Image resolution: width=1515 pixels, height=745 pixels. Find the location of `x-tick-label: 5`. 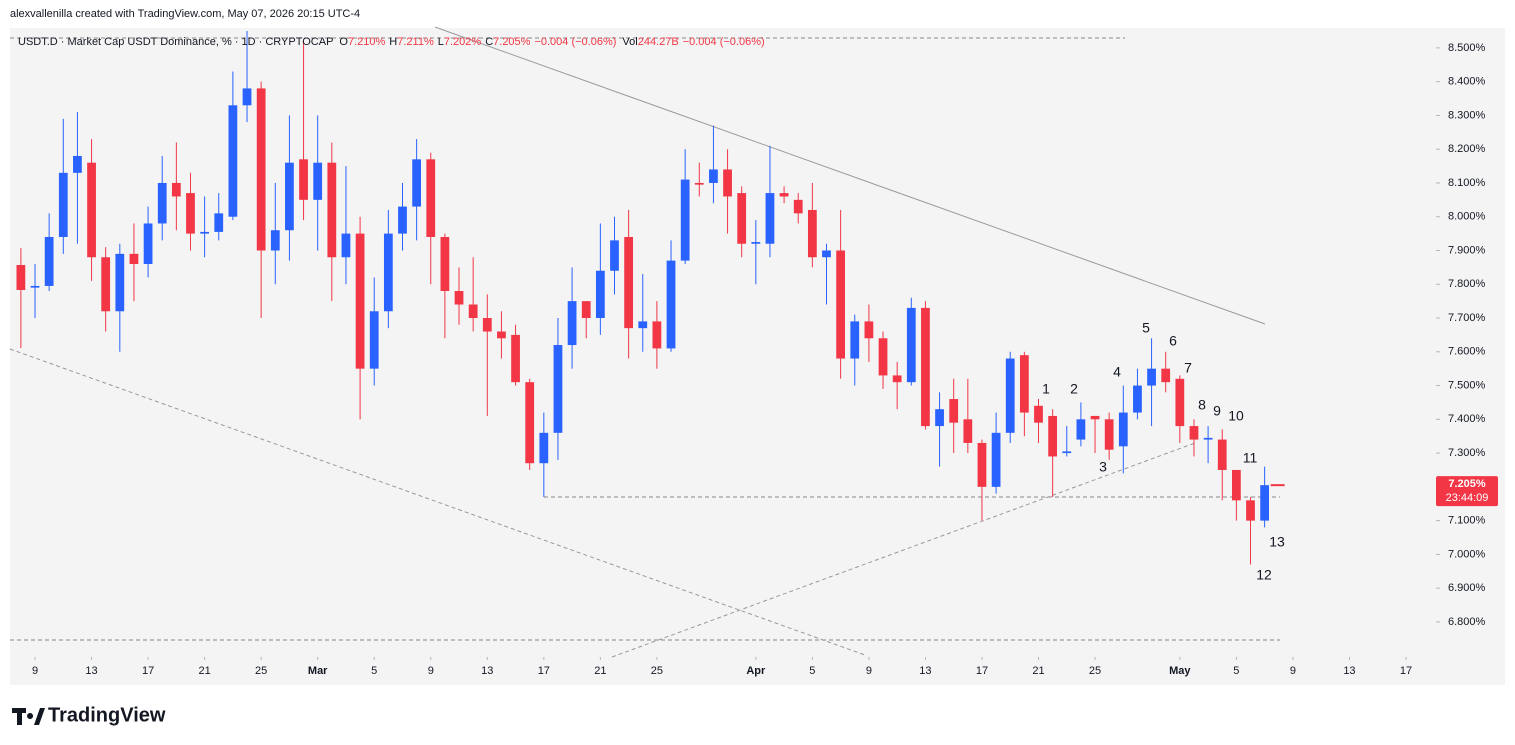

x-tick-label: 5 is located at coordinates (374, 671).